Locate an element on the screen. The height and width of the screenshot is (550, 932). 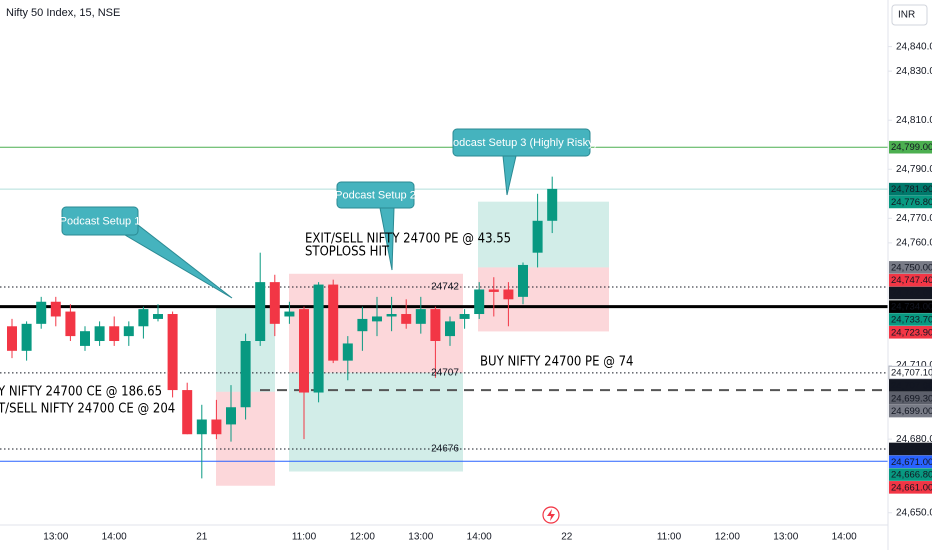
price-tag-label: 24,699.00 is located at coordinates (911, 411).